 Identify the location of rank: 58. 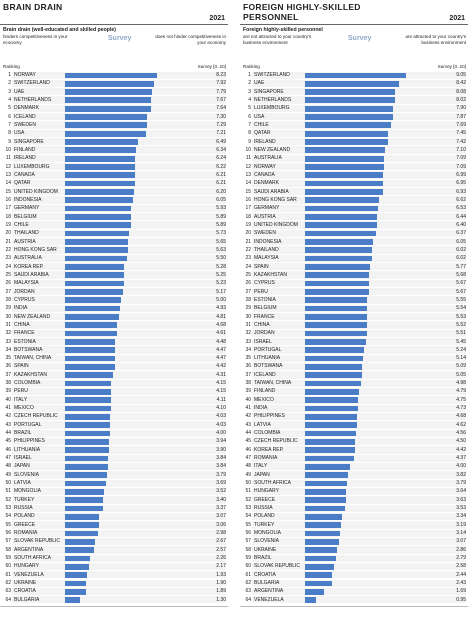
(8, 549).